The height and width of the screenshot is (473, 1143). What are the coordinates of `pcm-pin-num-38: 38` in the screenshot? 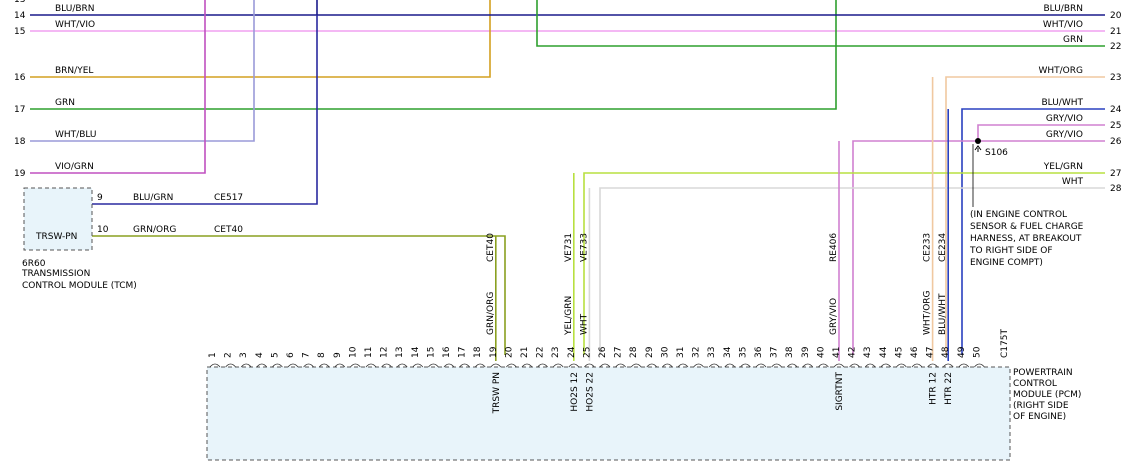 It's located at (790, 352).